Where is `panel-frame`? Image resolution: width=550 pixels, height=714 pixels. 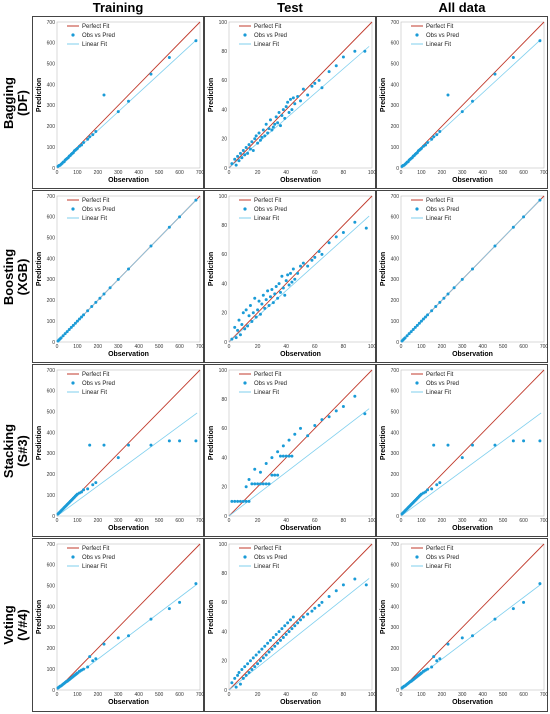
panel-frame is located at coordinates (462, 276).